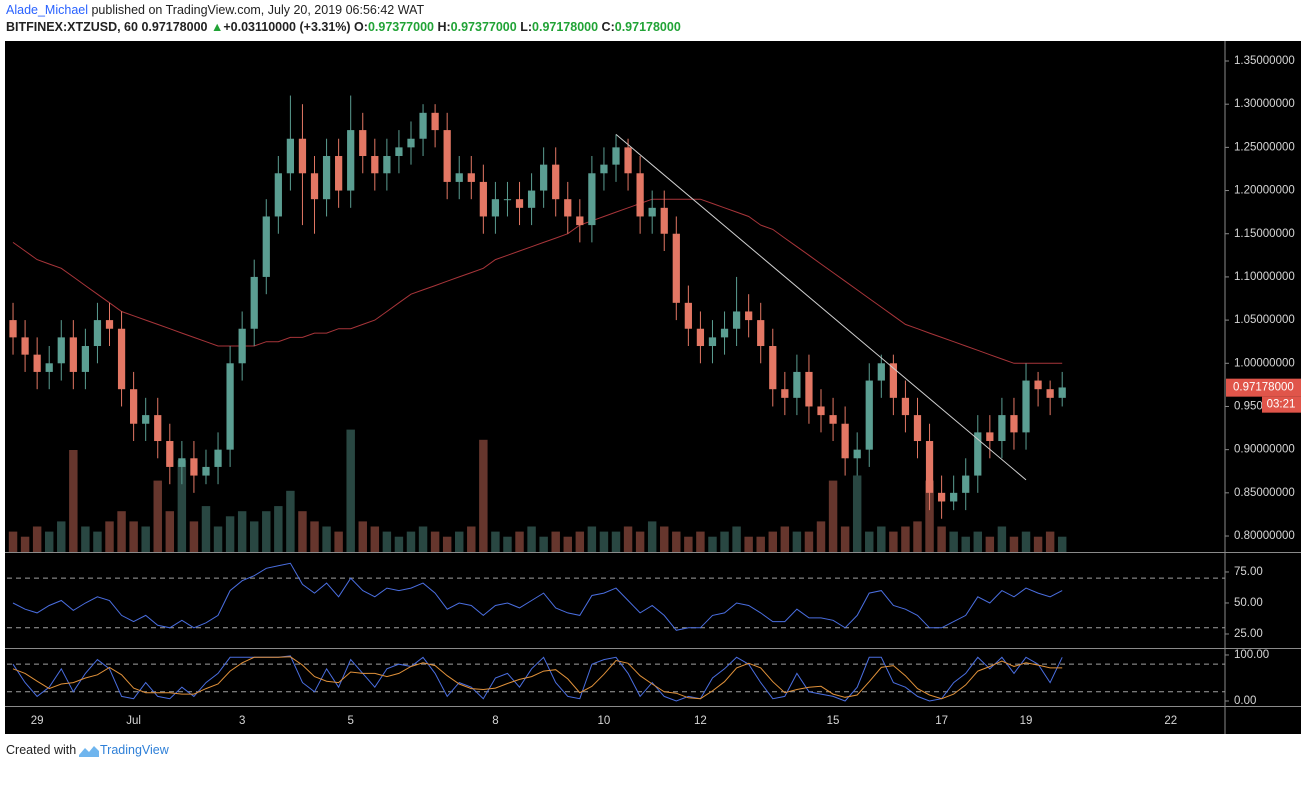 This screenshot has width=1308, height=809. What do you see at coordinates (361, 27) in the screenshot?
I see `o-label: O:` at bounding box center [361, 27].